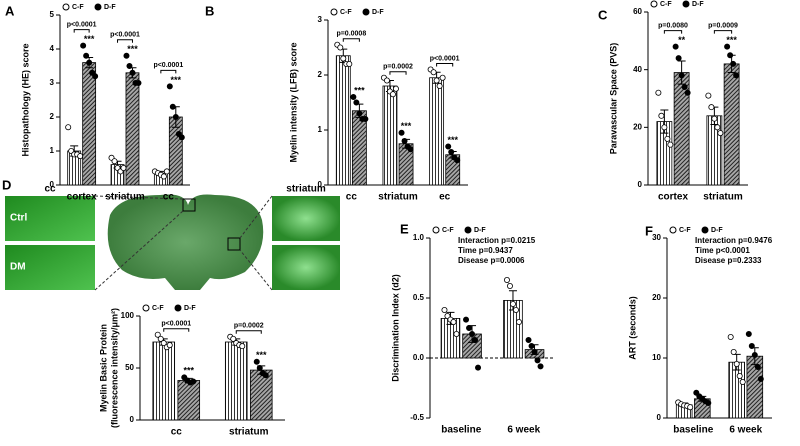 Image resolution: width=800 pixels, height=446 pixels. Describe the element at coordinates (234, 244) in the screenshot. I see `roi-box` at that location.